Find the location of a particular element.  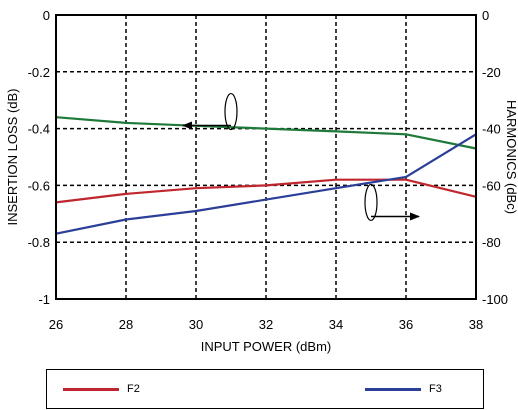

y-right-tick-label: -40 is located at coordinates (491, 129).